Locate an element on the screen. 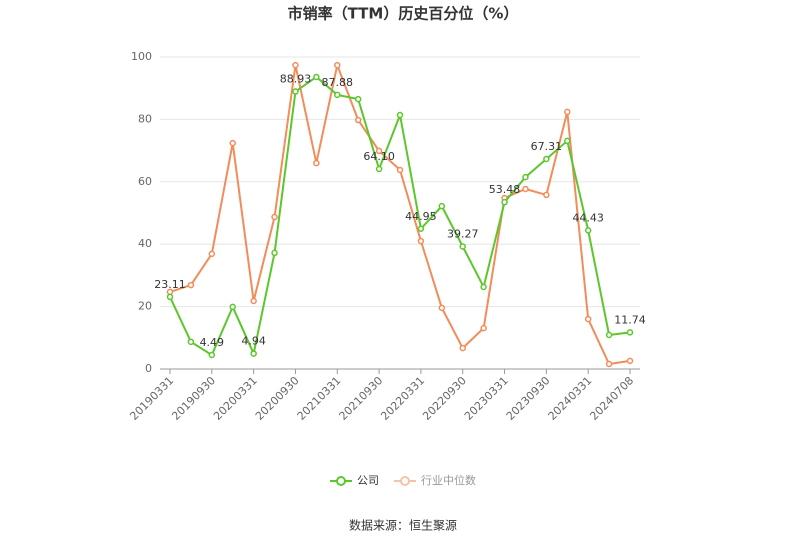 The width and height of the screenshot is (807, 546). x-tick-label: 20200331 is located at coordinates (235, 398).